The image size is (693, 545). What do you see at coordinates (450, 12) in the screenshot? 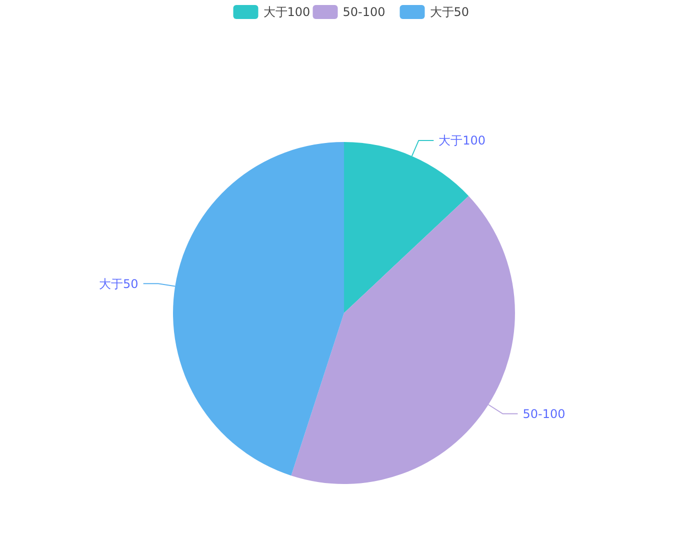
I see `legend-label: 大于50` at bounding box center [450, 12].